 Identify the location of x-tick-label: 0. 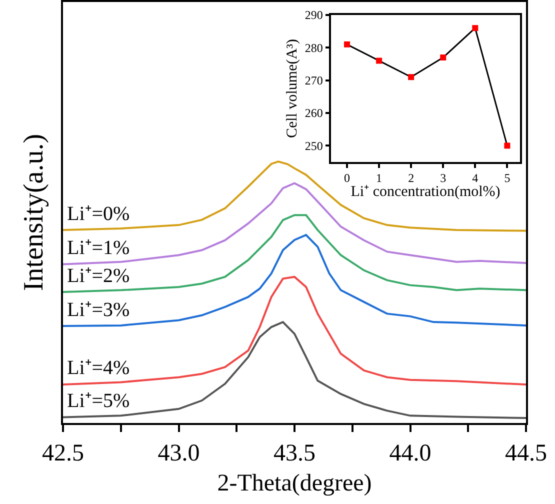
(347, 178).